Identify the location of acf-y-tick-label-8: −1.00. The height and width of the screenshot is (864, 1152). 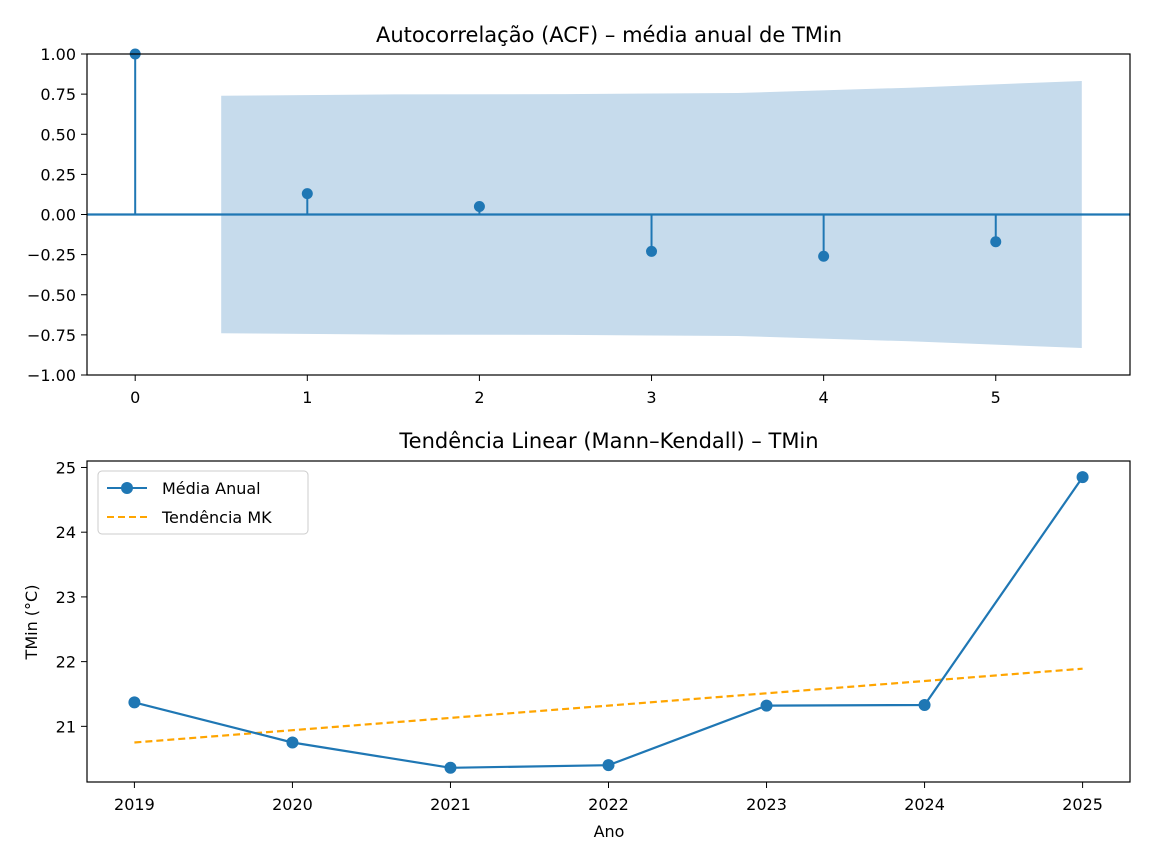
(51, 375).